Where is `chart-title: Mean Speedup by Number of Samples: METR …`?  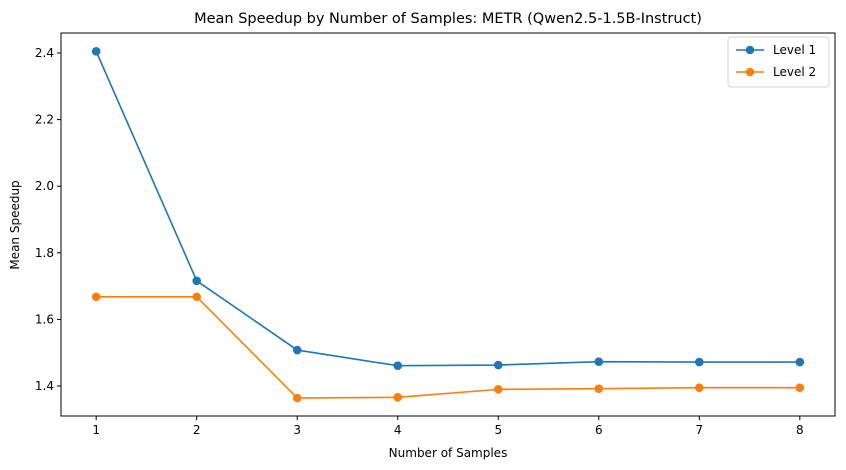
chart-title: Mean Speedup by Number of Samples: METR … is located at coordinates (448, 19).